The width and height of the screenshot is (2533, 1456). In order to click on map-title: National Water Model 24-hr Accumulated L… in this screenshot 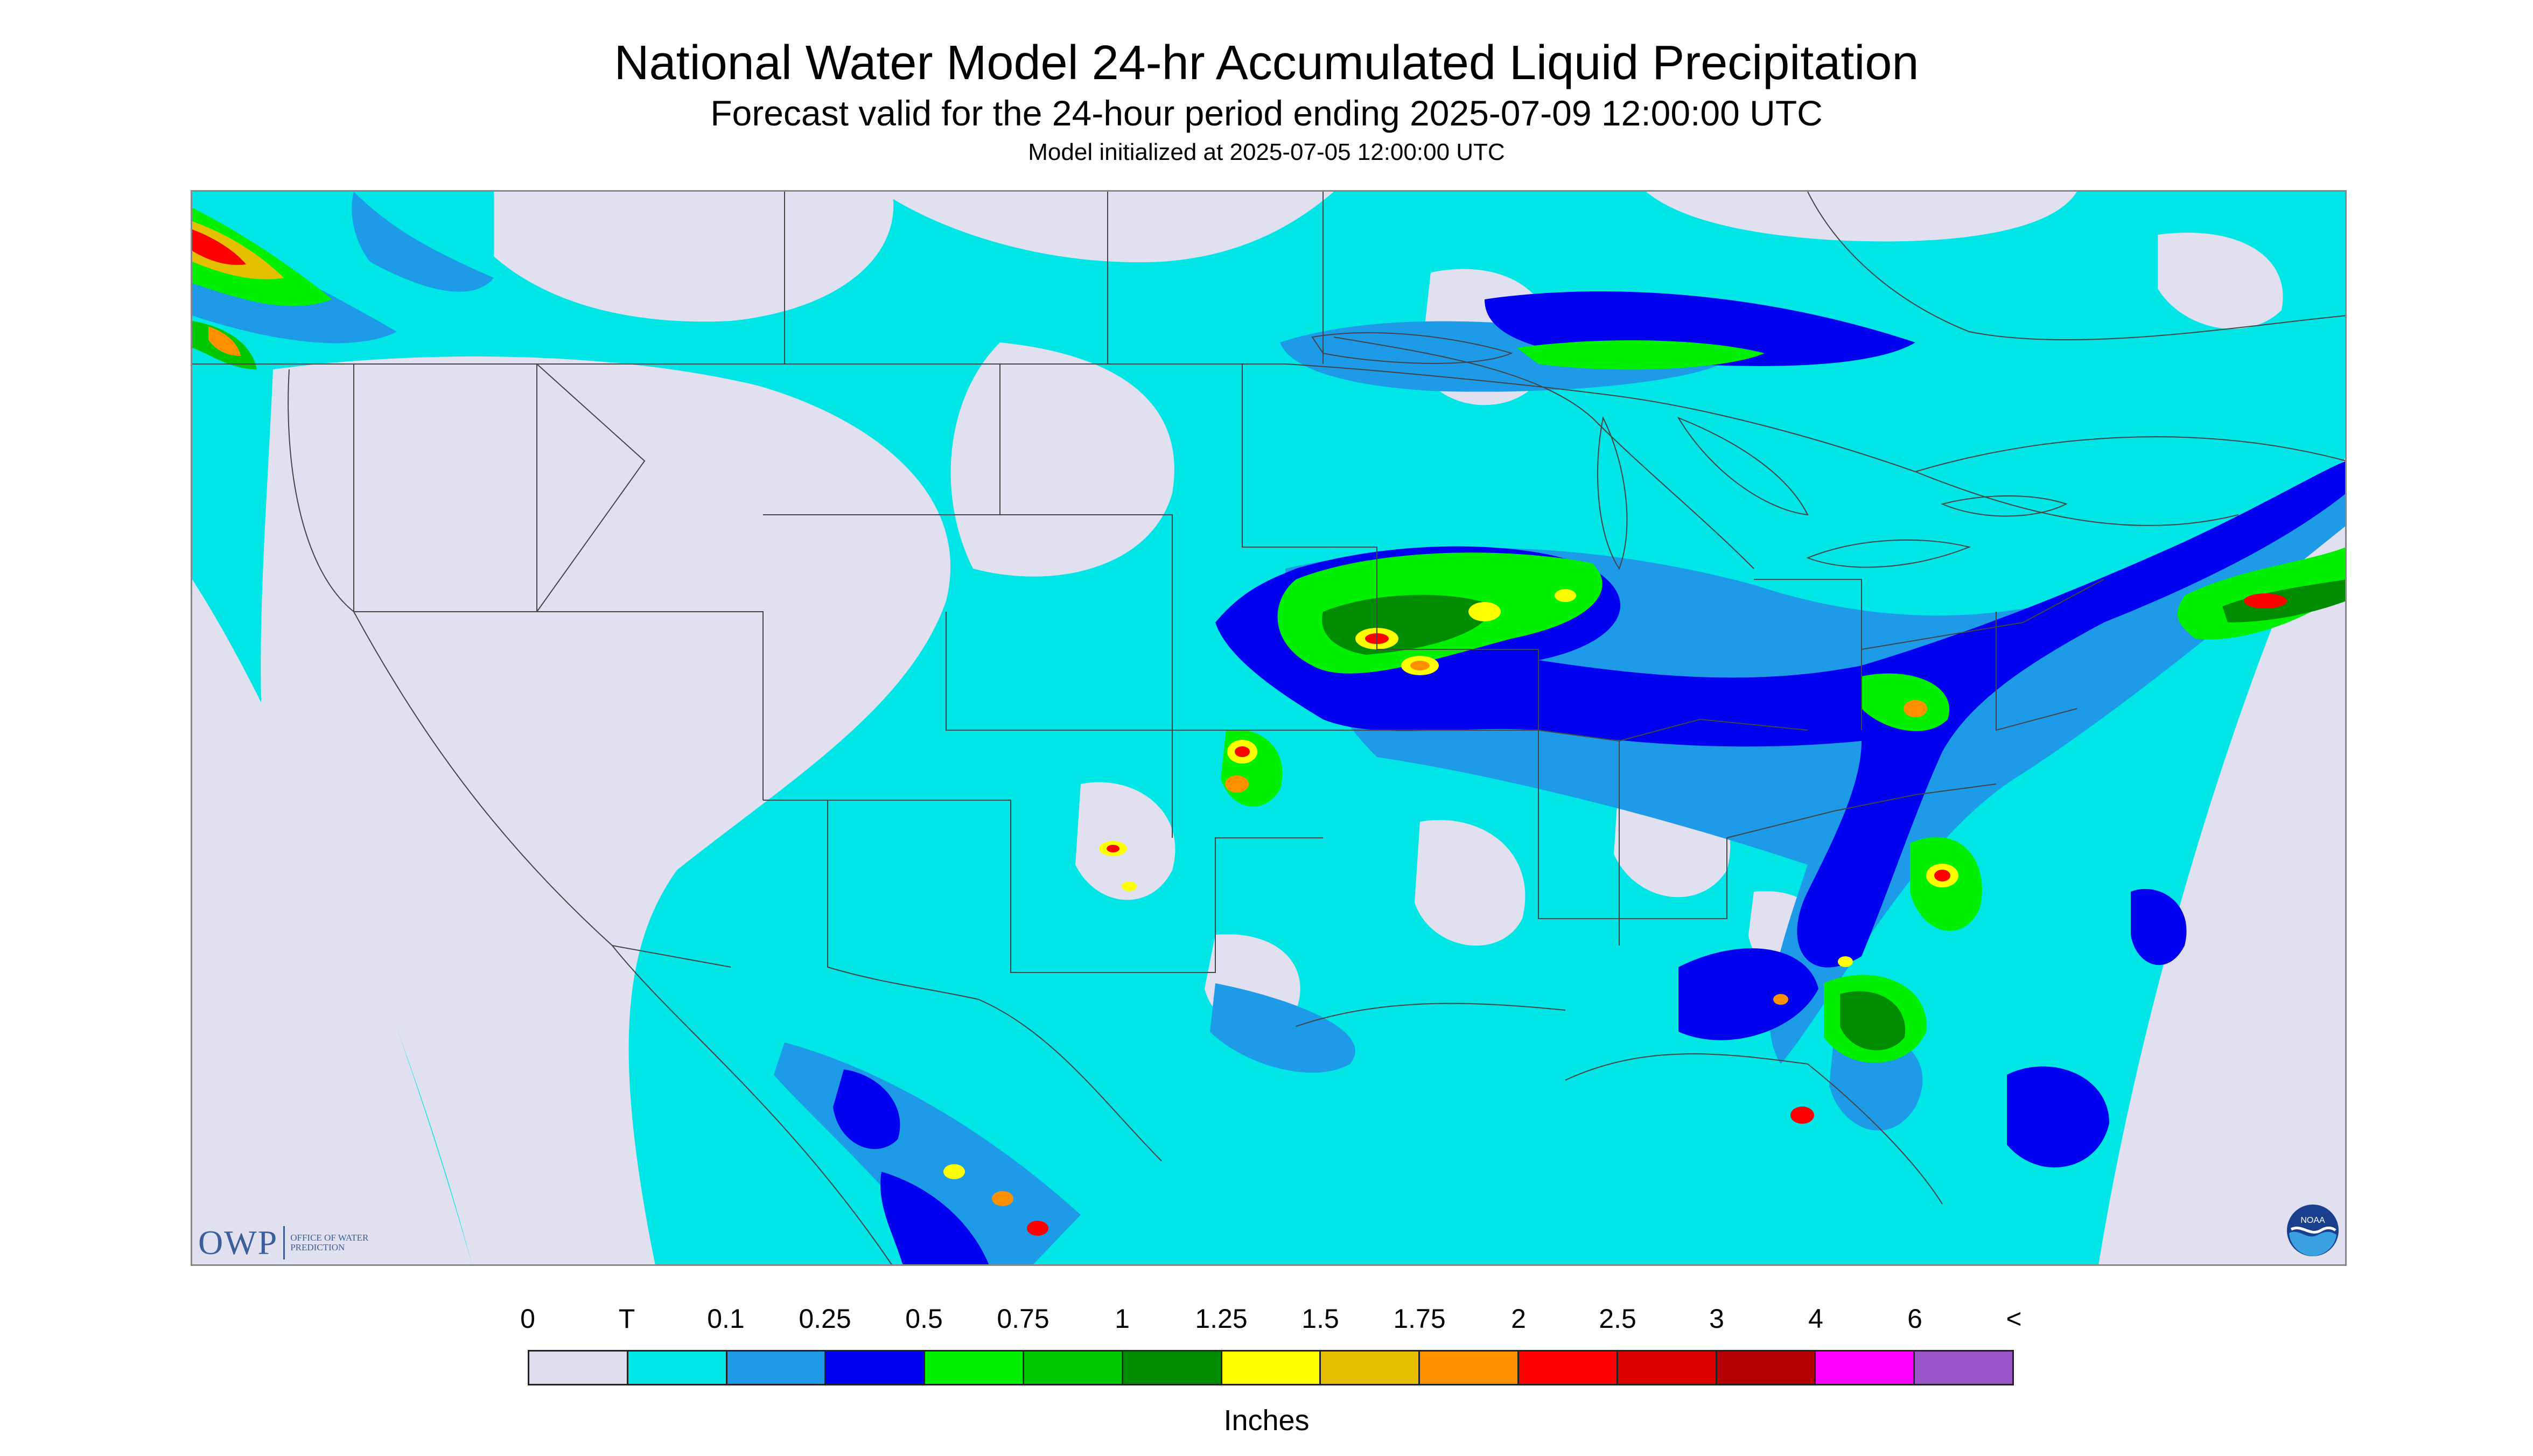, I will do `click(1266, 63)`.